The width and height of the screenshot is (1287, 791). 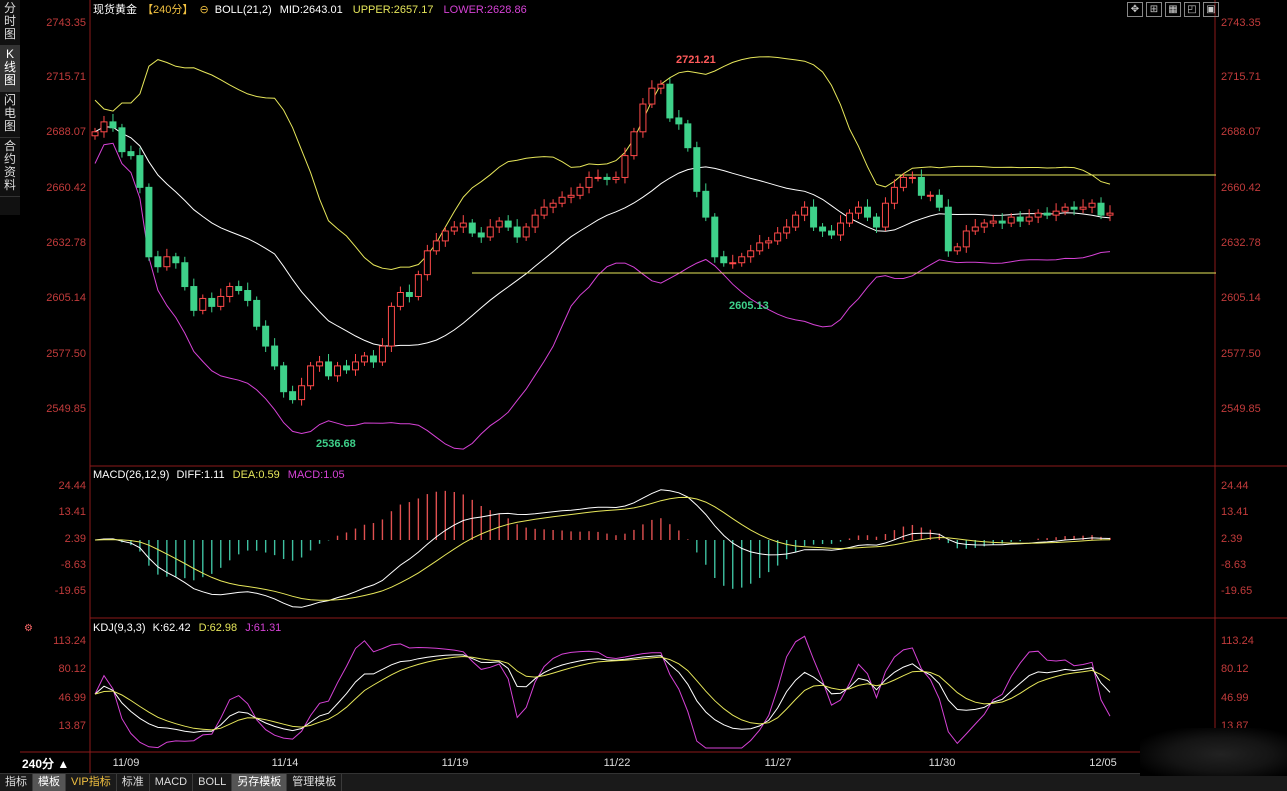 What do you see at coordinates (10, 23) in the screenshot?
I see `sidebar-tab-timeshare: 分时 图` at bounding box center [10, 23].